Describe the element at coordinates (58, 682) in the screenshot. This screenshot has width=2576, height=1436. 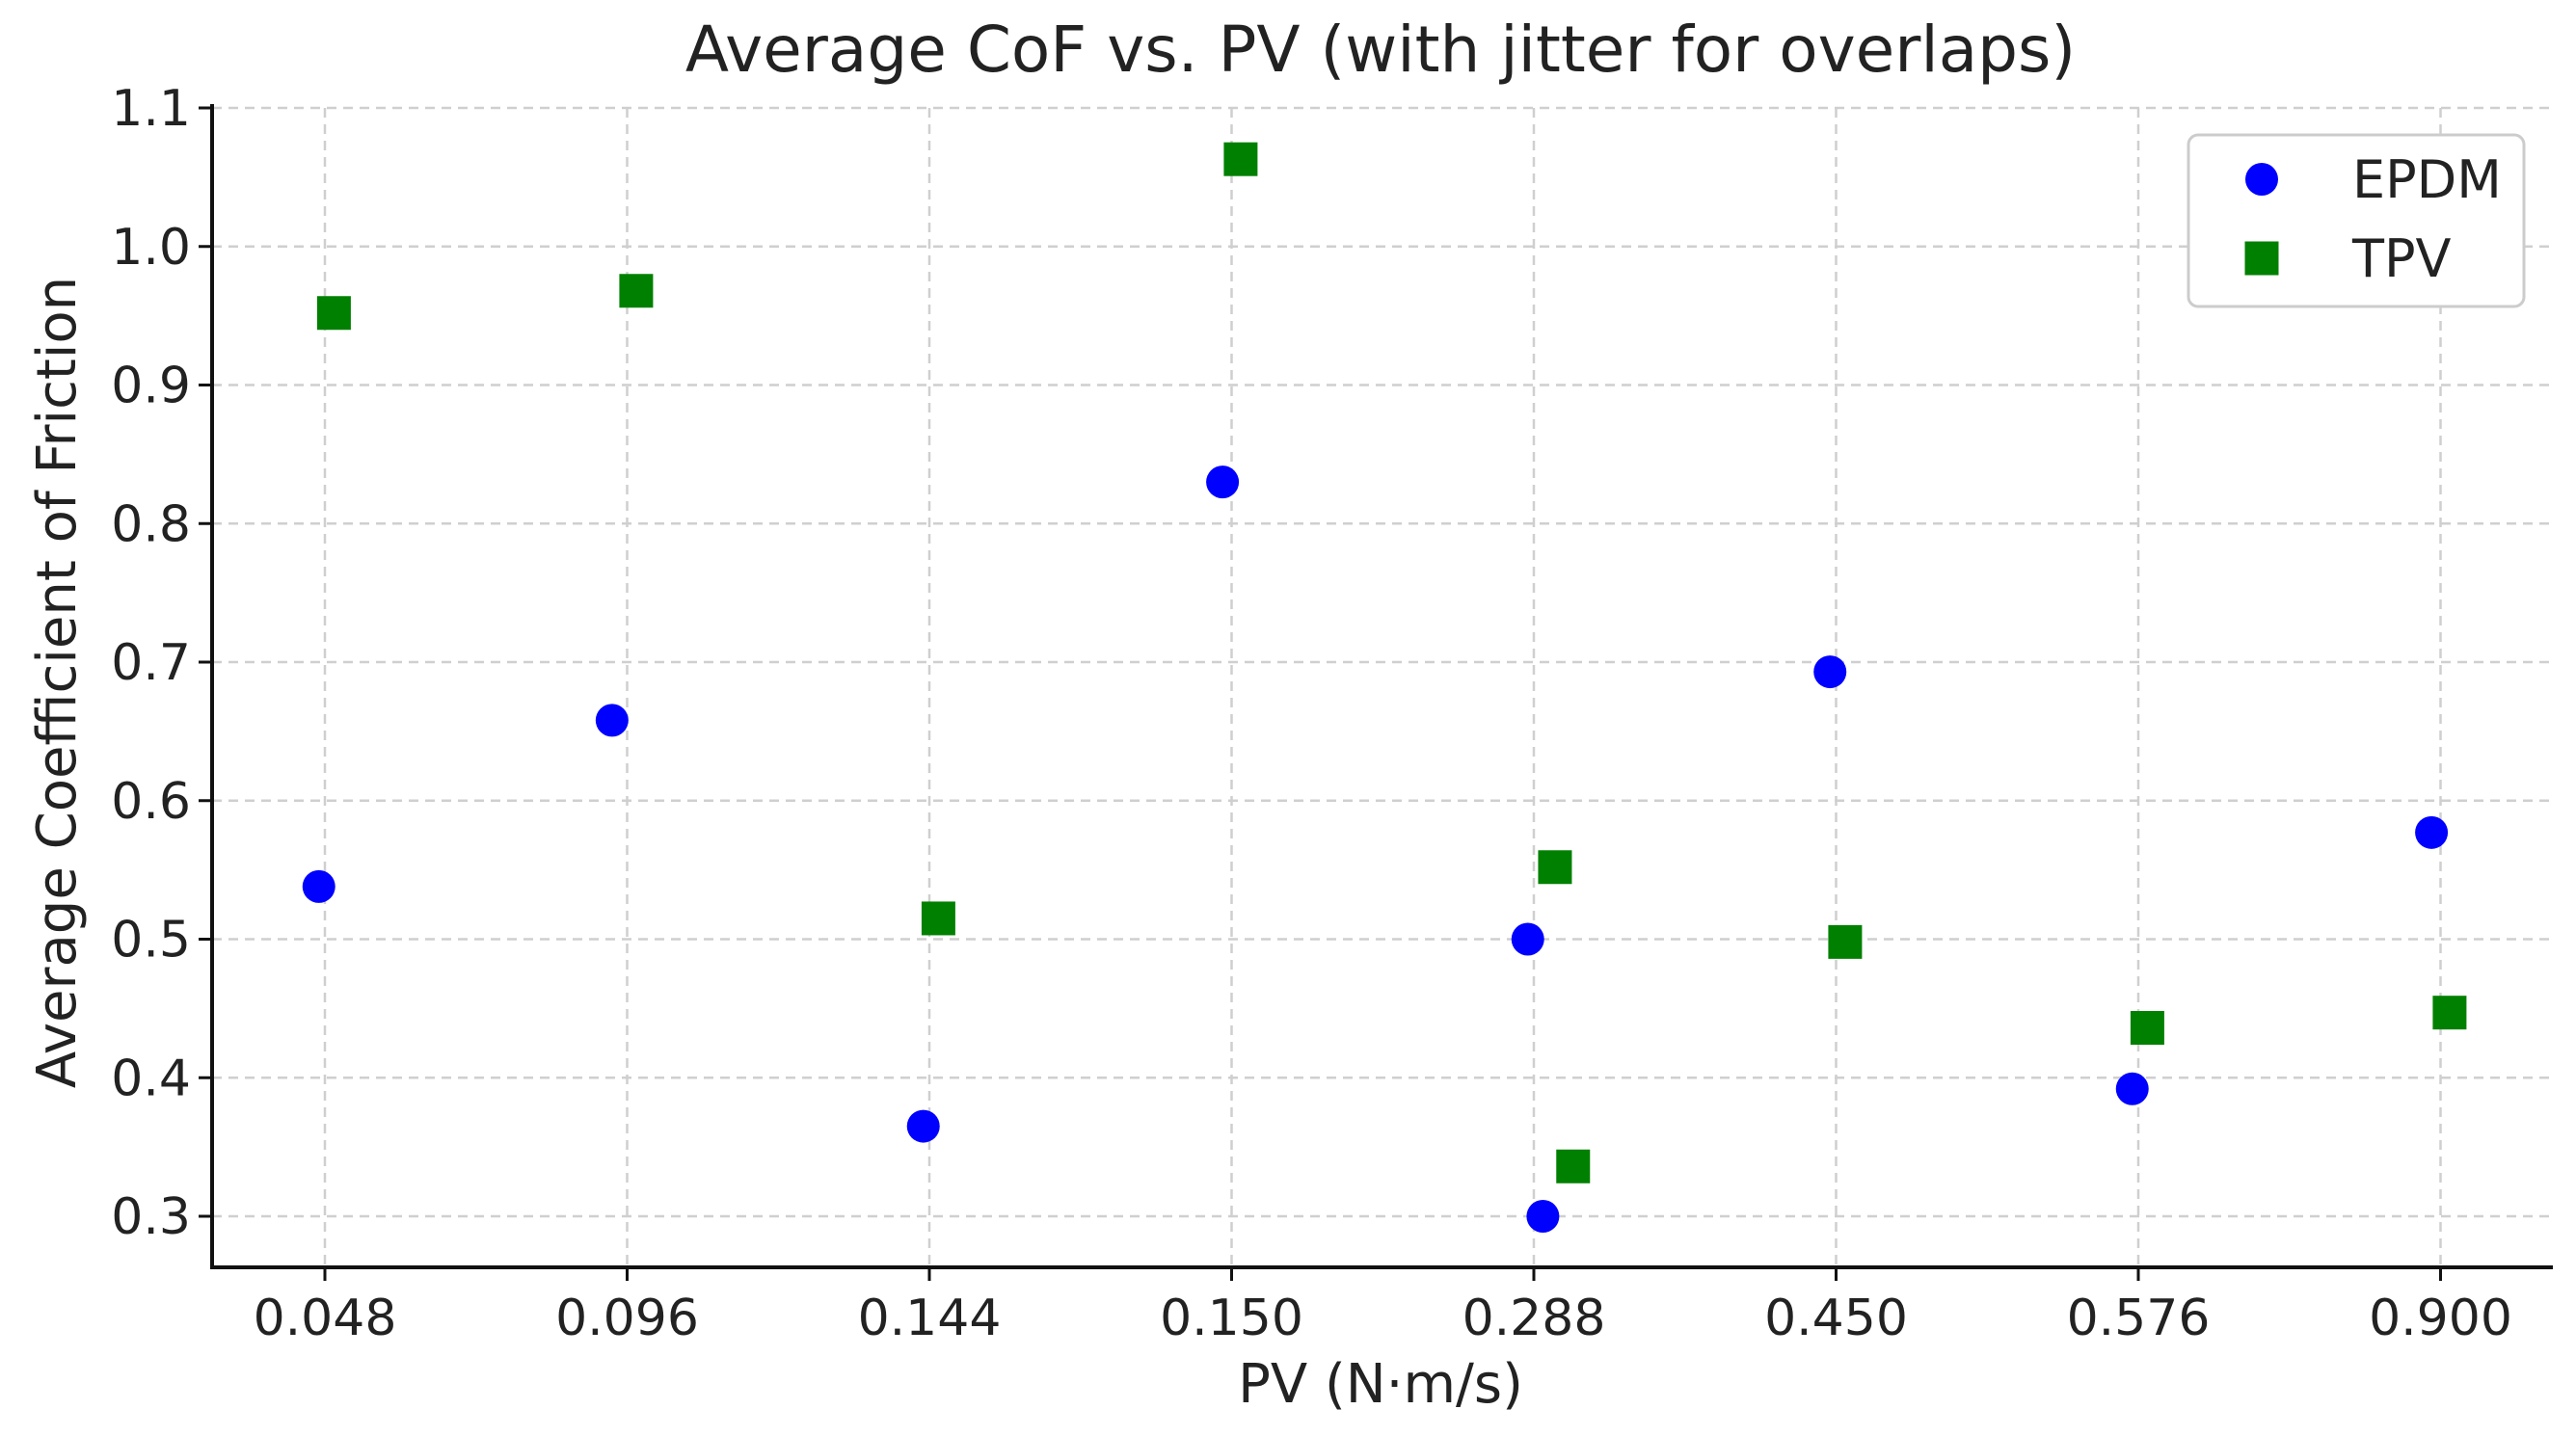
I see `y-axis-label: Average Coefficient of Friction` at that location.